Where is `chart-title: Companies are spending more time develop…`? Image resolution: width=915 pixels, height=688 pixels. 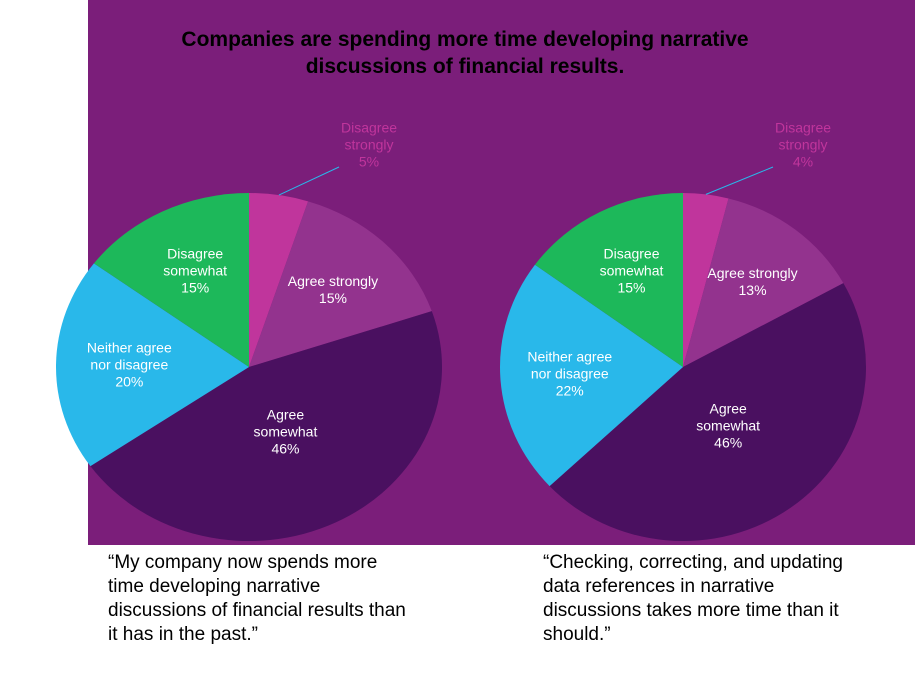 chart-title: Companies are spending more time develop… is located at coordinates (465, 53).